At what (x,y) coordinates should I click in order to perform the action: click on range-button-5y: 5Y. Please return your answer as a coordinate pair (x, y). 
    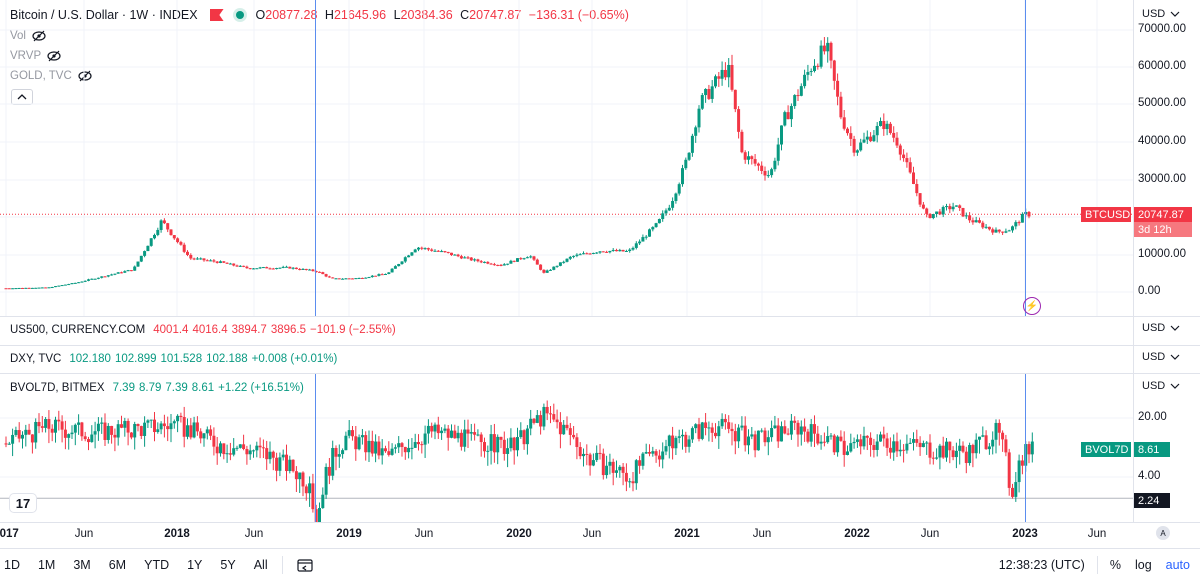
    Looking at the image, I should click on (228, 564).